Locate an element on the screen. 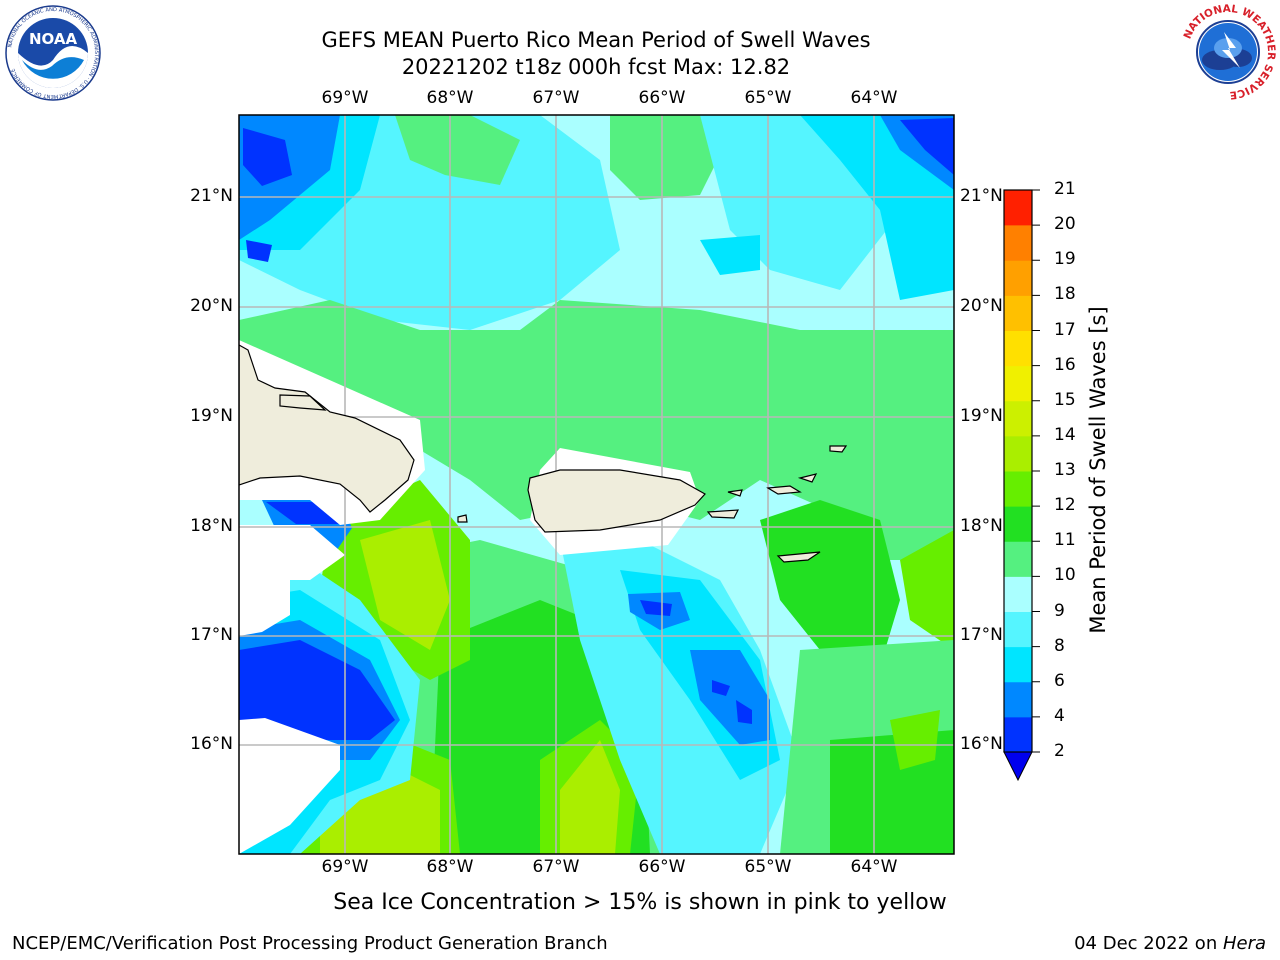  anegada-island is located at coordinates (838, 449).